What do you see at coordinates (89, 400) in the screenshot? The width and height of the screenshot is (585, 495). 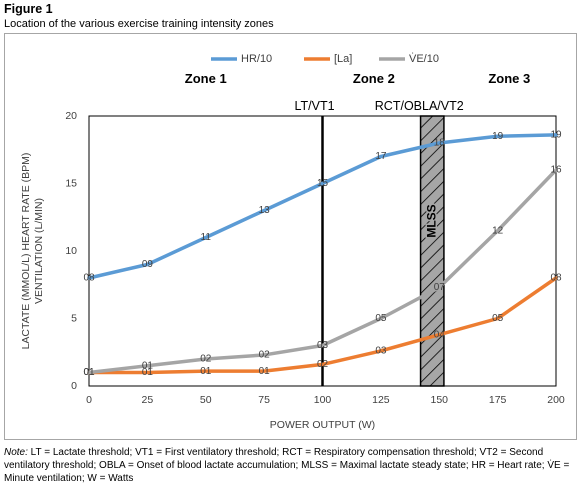 I see `x-tick-label: 0` at bounding box center [89, 400].